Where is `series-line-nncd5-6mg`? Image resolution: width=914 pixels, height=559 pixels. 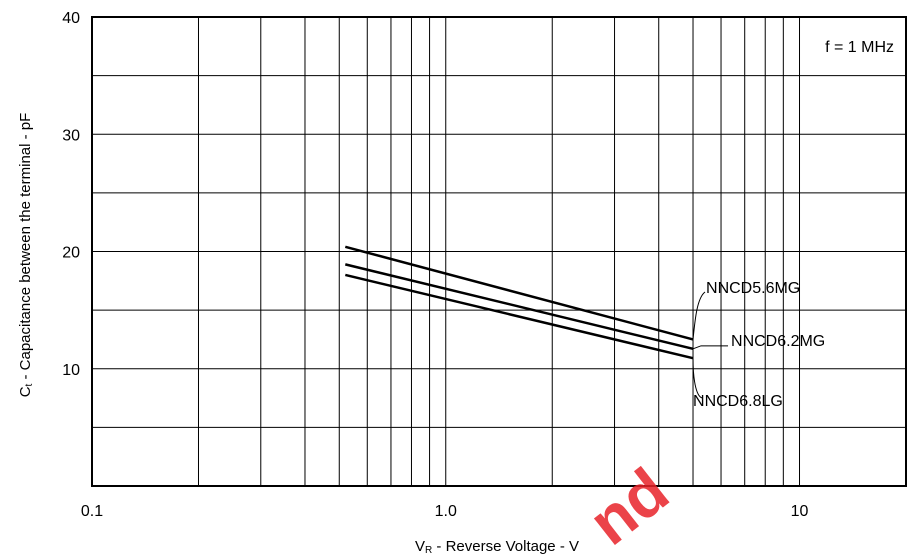
series-line-nncd5-6mg is located at coordinates (519, 293).